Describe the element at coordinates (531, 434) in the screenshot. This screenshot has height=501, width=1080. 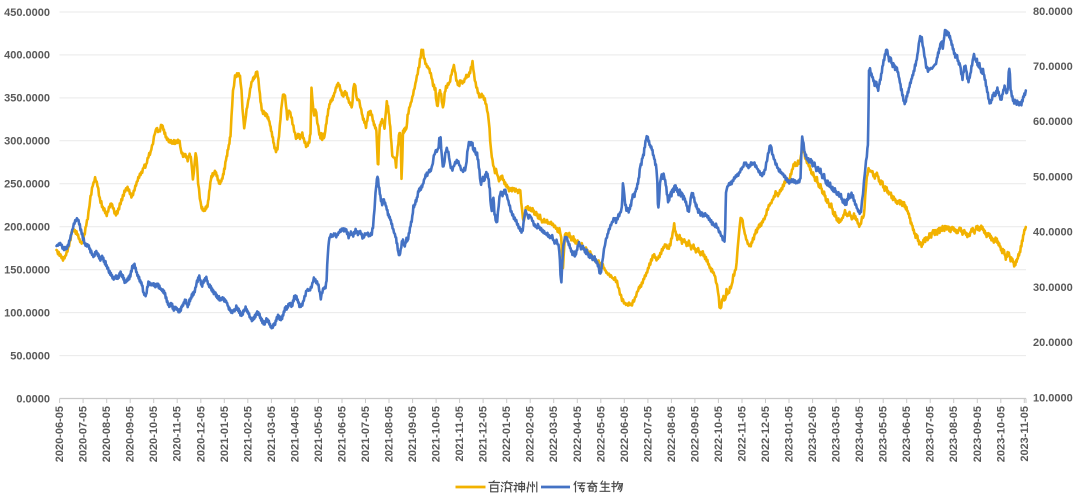
I see `svg-text: 2022-02-05` at that location.